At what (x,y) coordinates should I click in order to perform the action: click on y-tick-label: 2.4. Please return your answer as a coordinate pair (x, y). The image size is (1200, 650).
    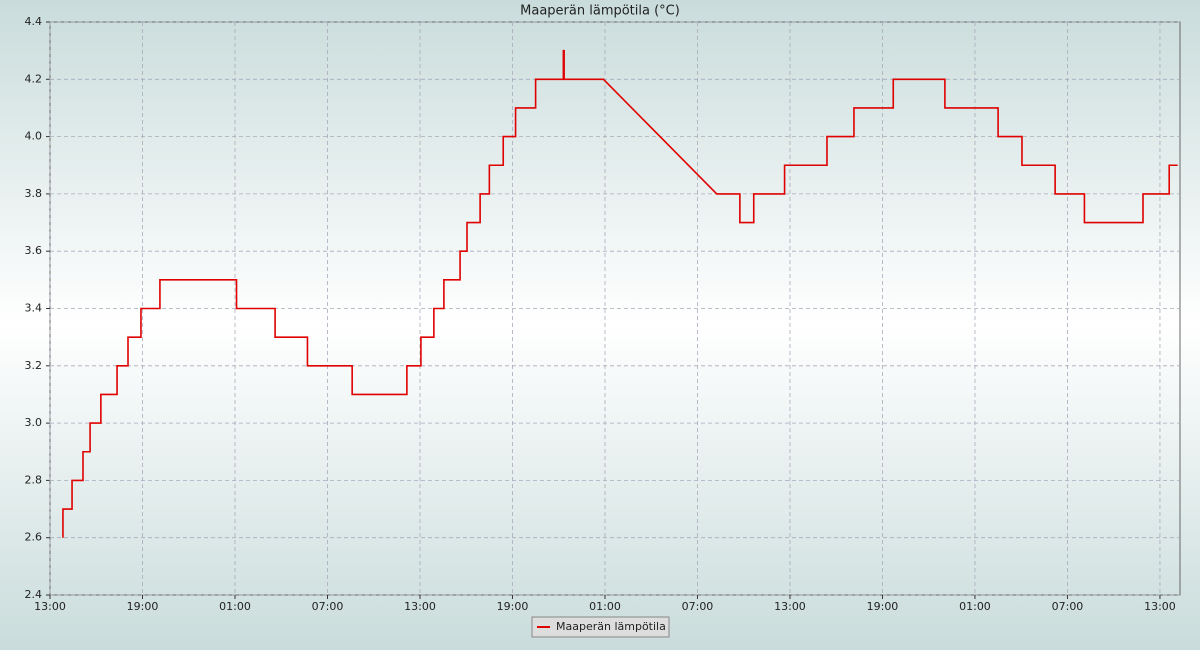
    Looking at the image, I should click on (34, 594).